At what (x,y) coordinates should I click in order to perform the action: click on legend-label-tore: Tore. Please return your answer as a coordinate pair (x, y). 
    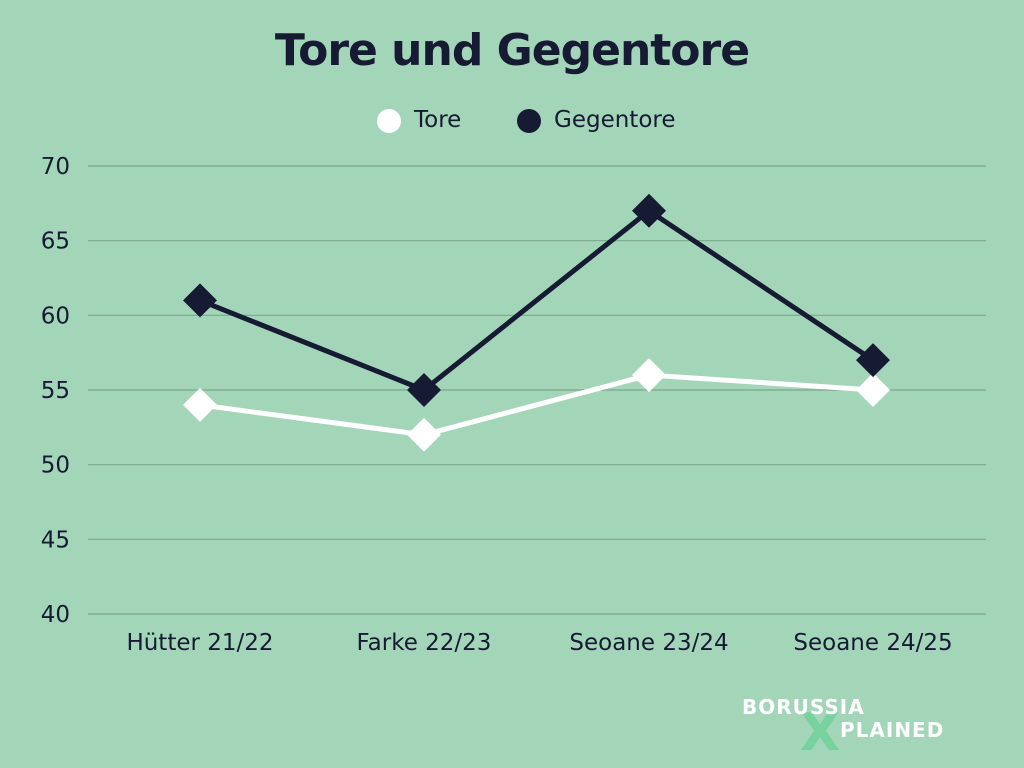
    Looking at the image, I should click on (437, 120).